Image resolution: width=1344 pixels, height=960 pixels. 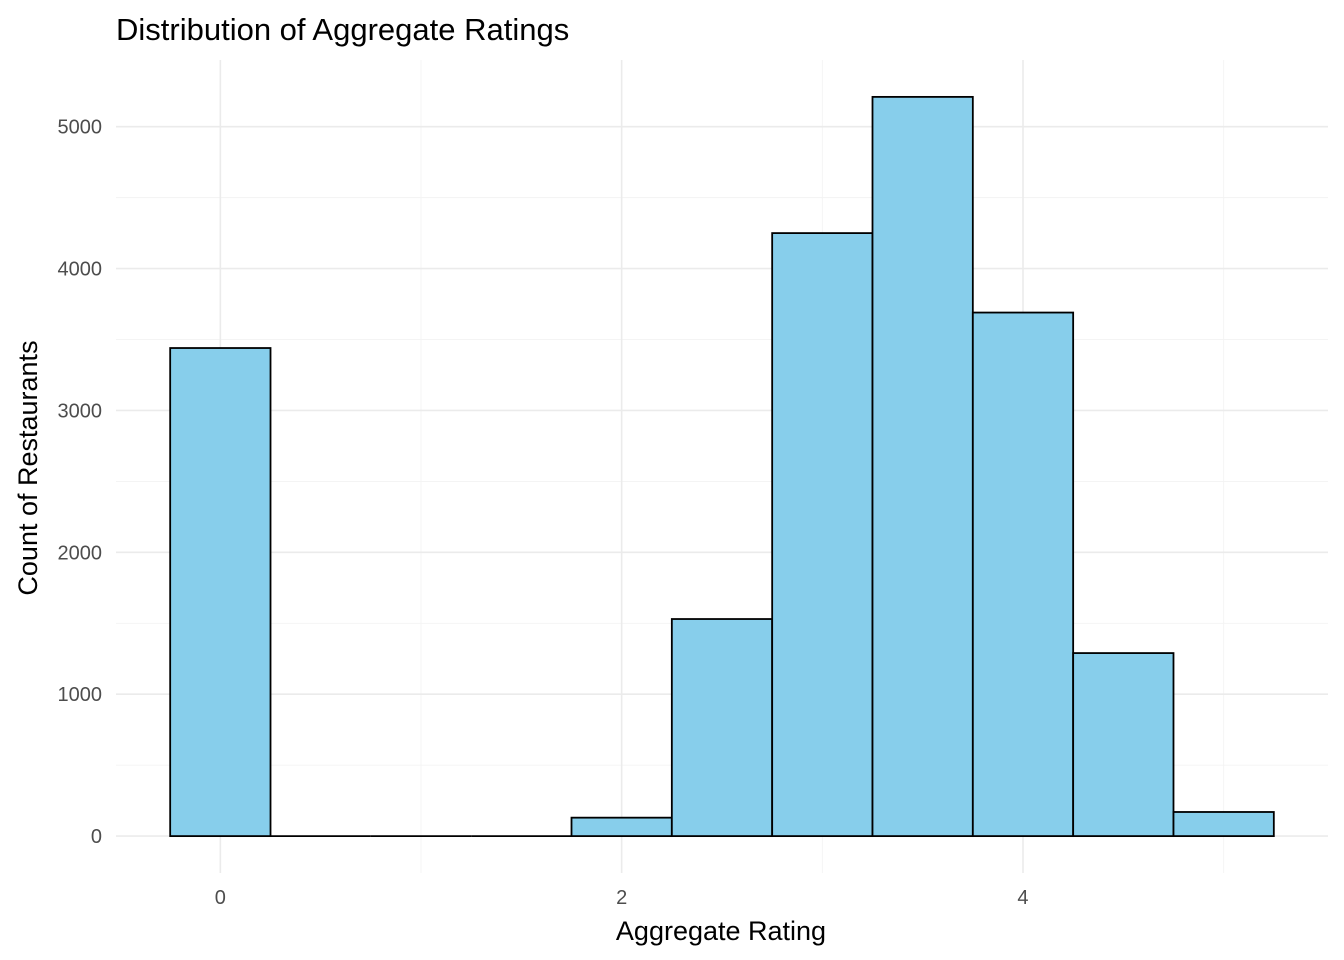 What do you see at coordinates (80, 411) in the screenshot?
I see `y-tick-label: 3000` at bounding box center [80, 411].